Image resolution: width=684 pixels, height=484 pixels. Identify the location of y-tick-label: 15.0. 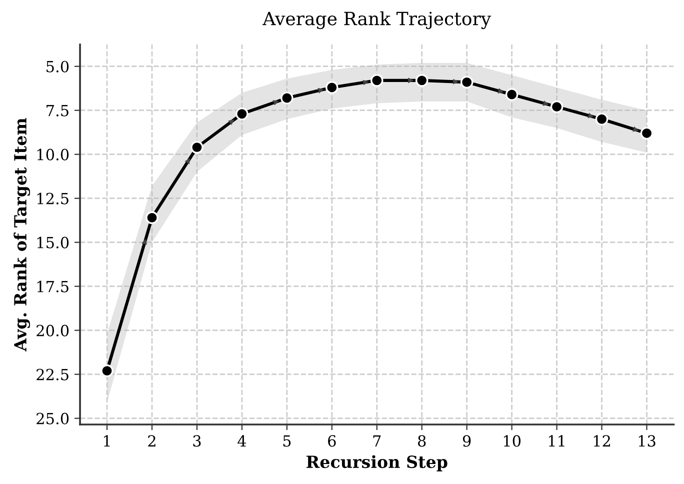
(53, 242).